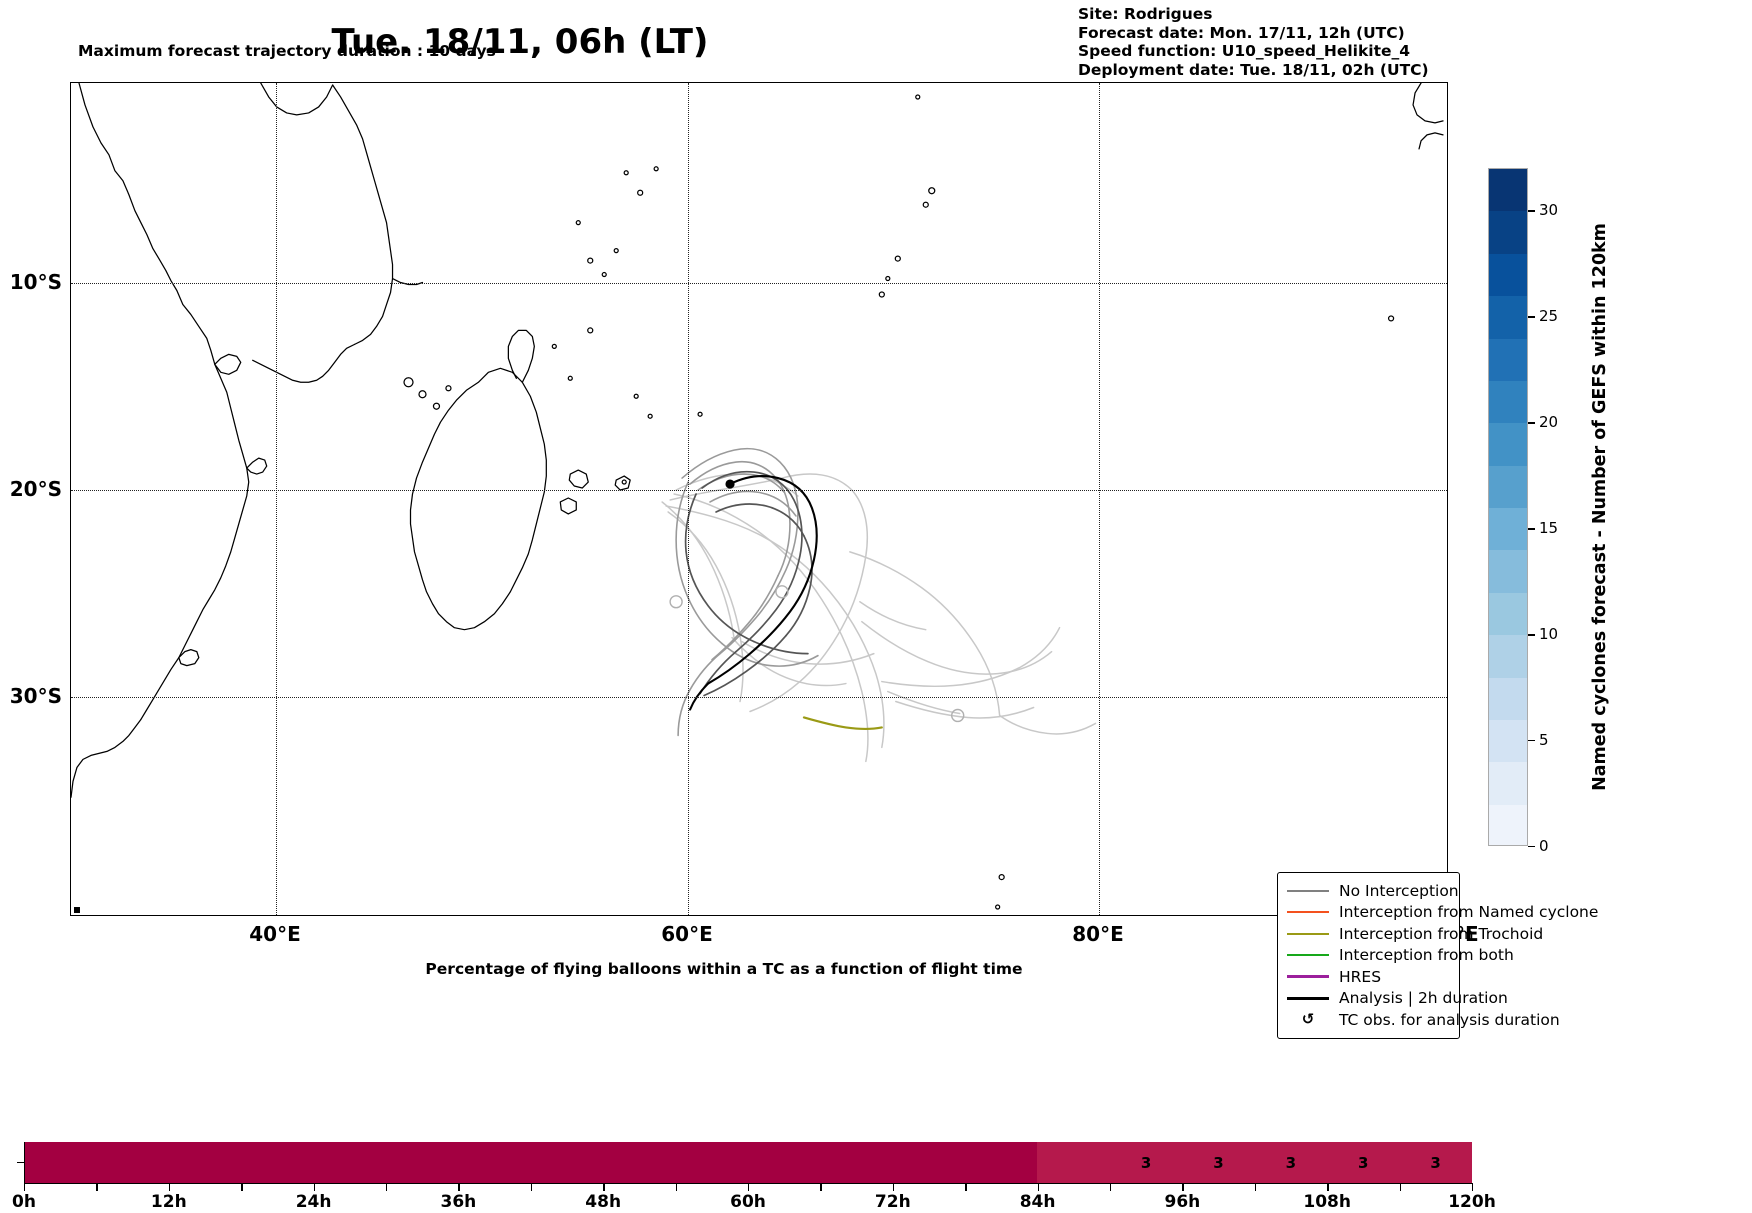 This screenshot has width=1752, height=1213. What do you see at coordinates (1441, 933) in the screenshot?
I see `legend-item-label: Interception from Trochoid` at bounding box center [1441, 933].